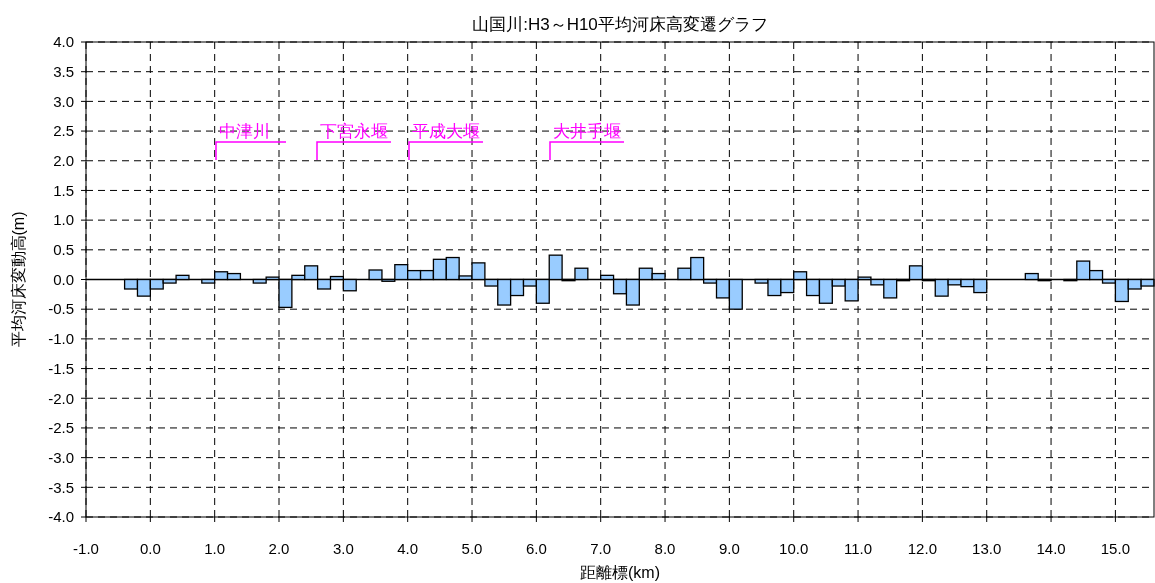  What do you see at coordinates (472, 548) in the screenshot?
I see `x-tick-label: 5.0` at bounding box center [472, 548].